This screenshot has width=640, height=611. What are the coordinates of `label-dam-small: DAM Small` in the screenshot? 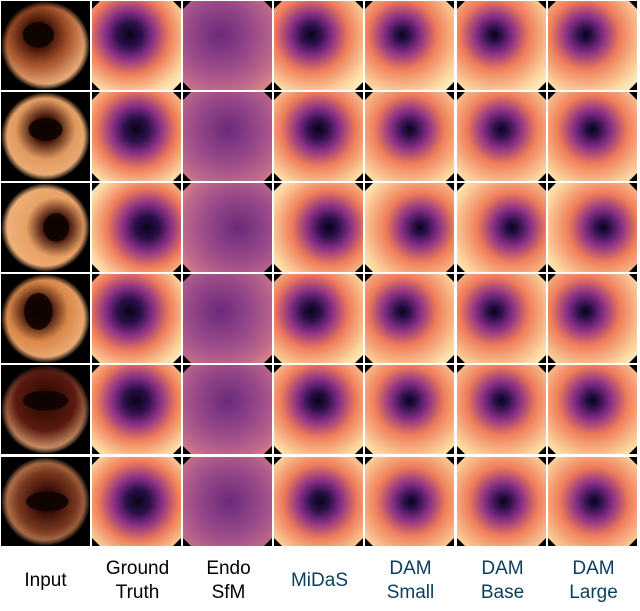 It's located at (410, 581).